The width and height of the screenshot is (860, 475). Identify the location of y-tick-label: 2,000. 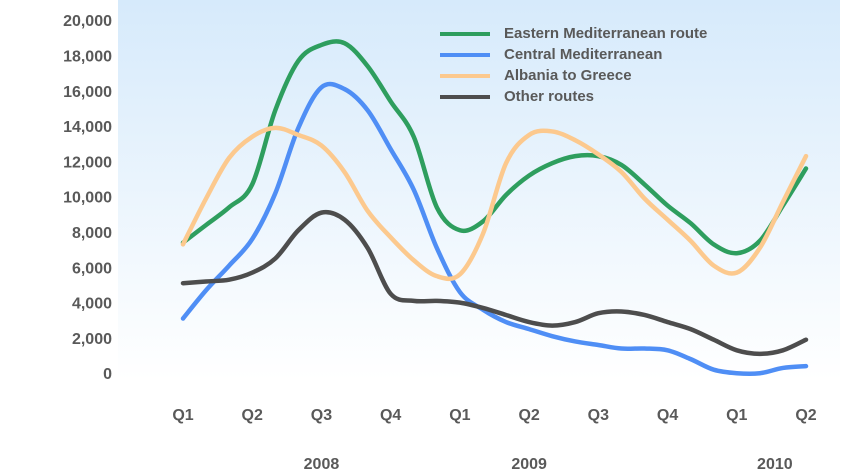
(92, 339).